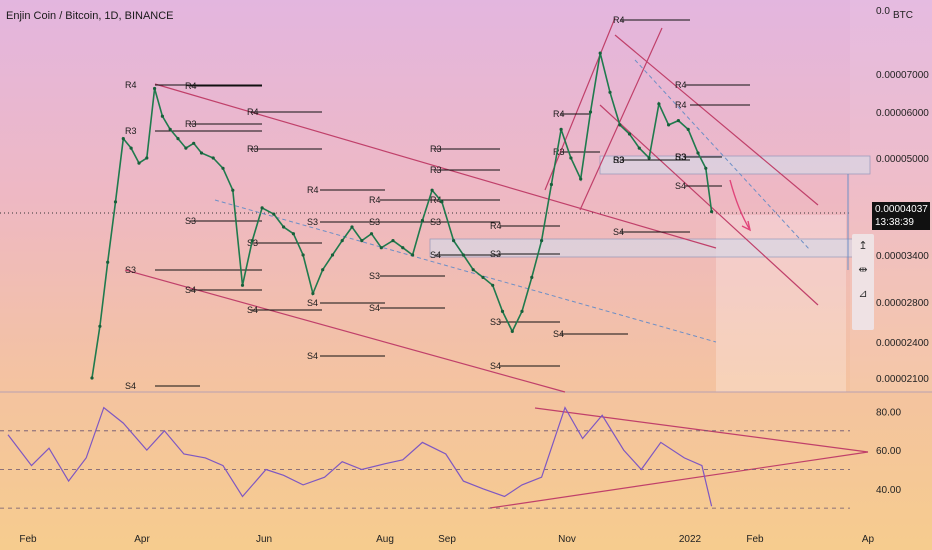 This screenshot has width=932, height=550. Describe the element at coordinates (863, 294) in the screenshot. I see `ruler-icon: ⊿` at that location.